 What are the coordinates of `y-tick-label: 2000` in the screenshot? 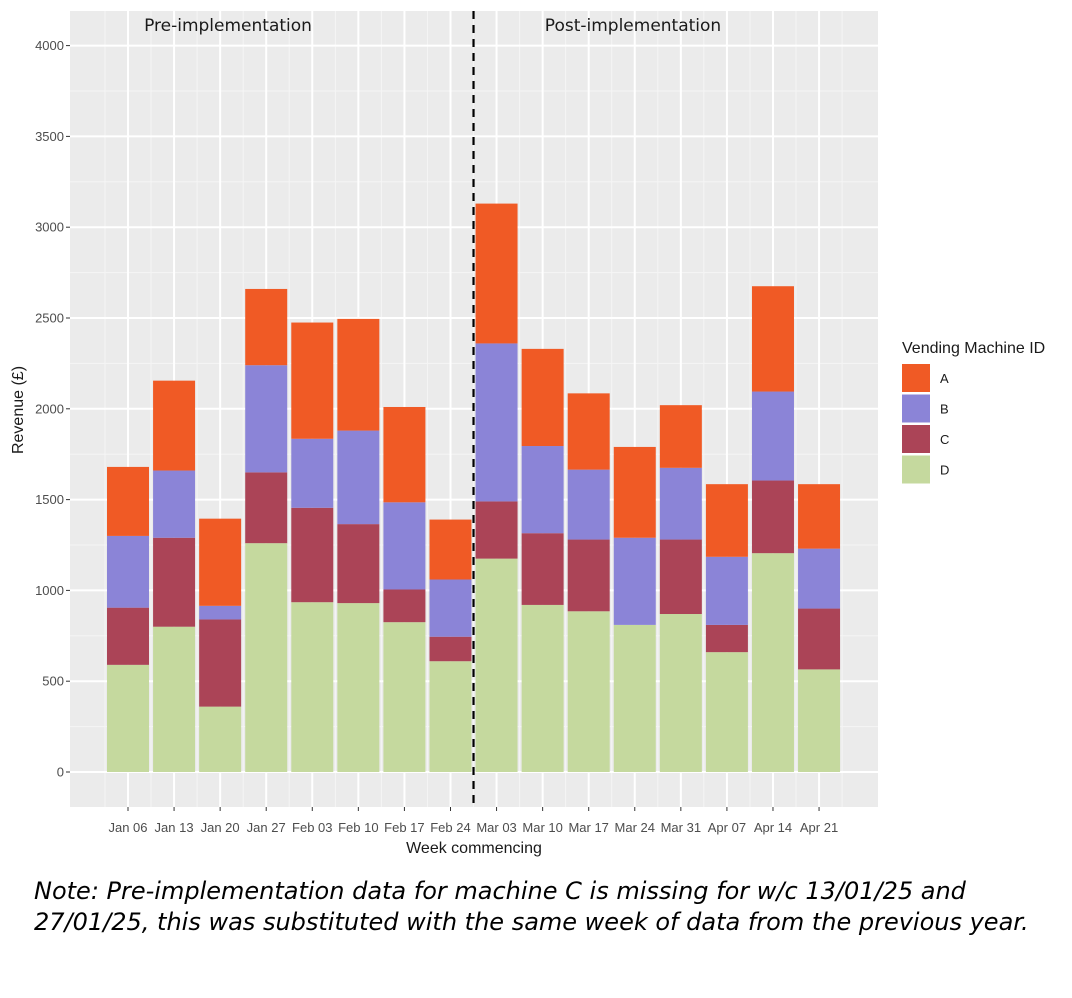 It's located at (49, 408).